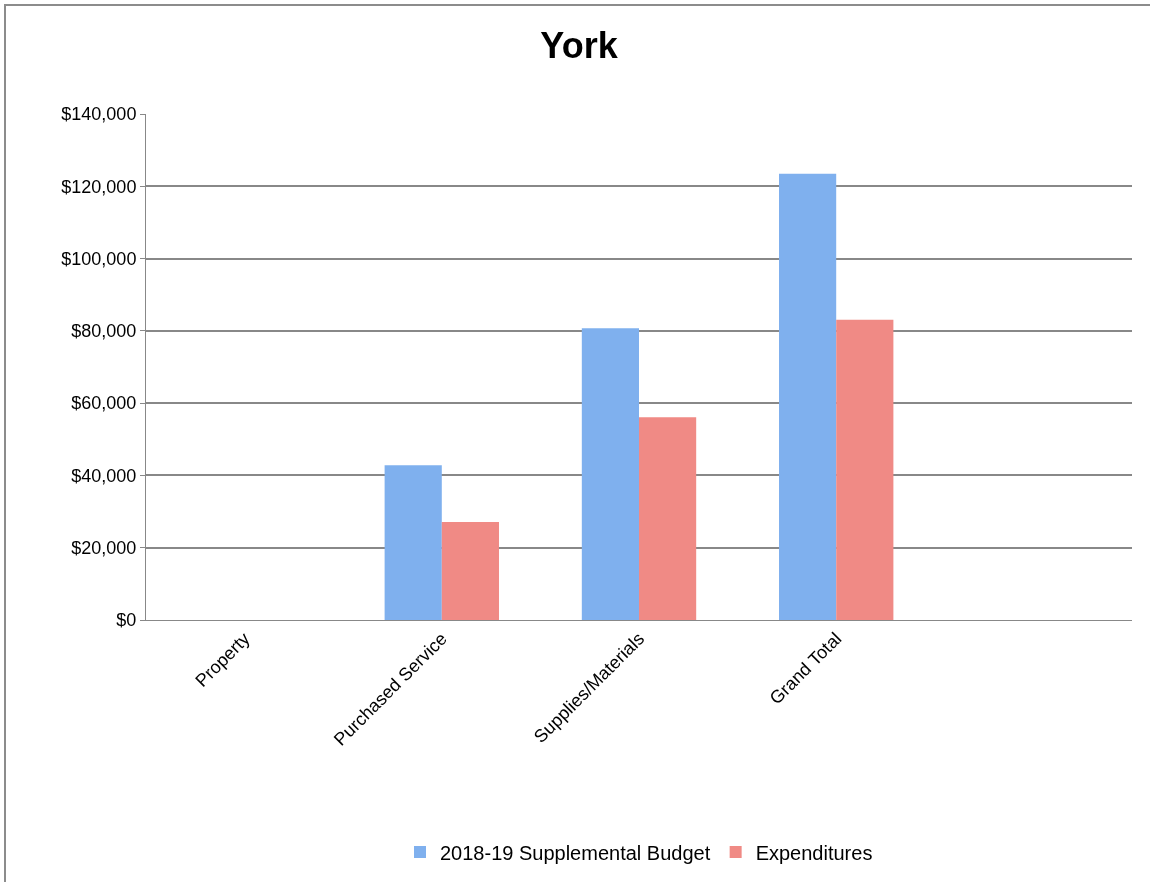 This screenshot has width=1156, height=888. I want to click on y-tick-label: $100,000, so click(99, 258).